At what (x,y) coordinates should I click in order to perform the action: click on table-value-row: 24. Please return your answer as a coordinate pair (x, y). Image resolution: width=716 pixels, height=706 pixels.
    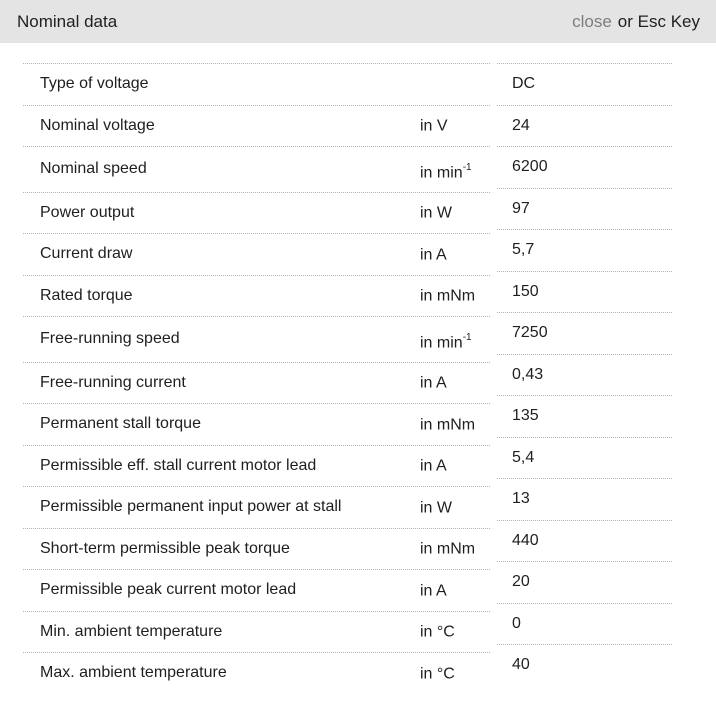
    Looking at the image, I should click on (584, 125).